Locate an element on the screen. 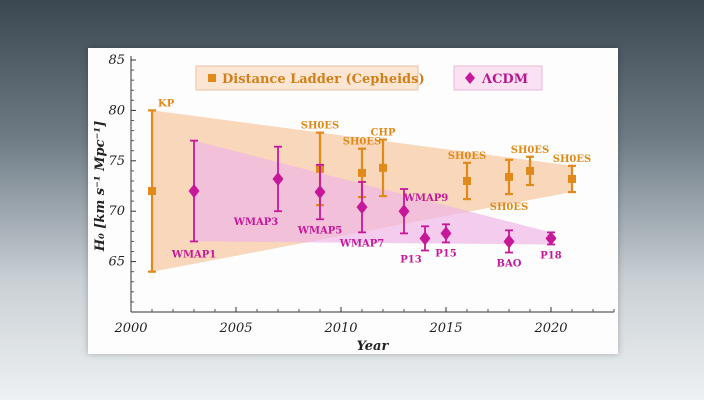  legend-lcdm-label: ΛCDM is located at coordinates (504, 79).